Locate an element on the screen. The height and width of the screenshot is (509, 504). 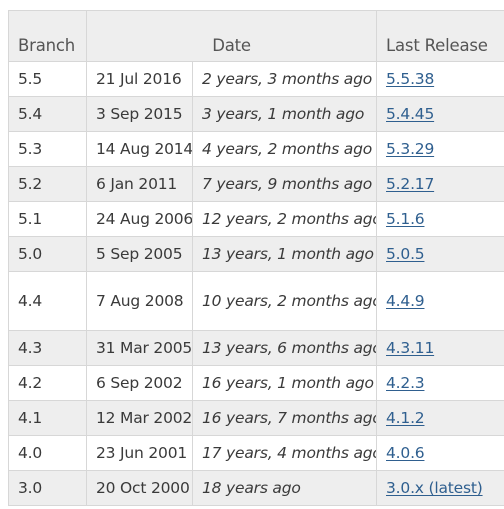
cell-branch: 5.5 is located at coordinates (47, 79).